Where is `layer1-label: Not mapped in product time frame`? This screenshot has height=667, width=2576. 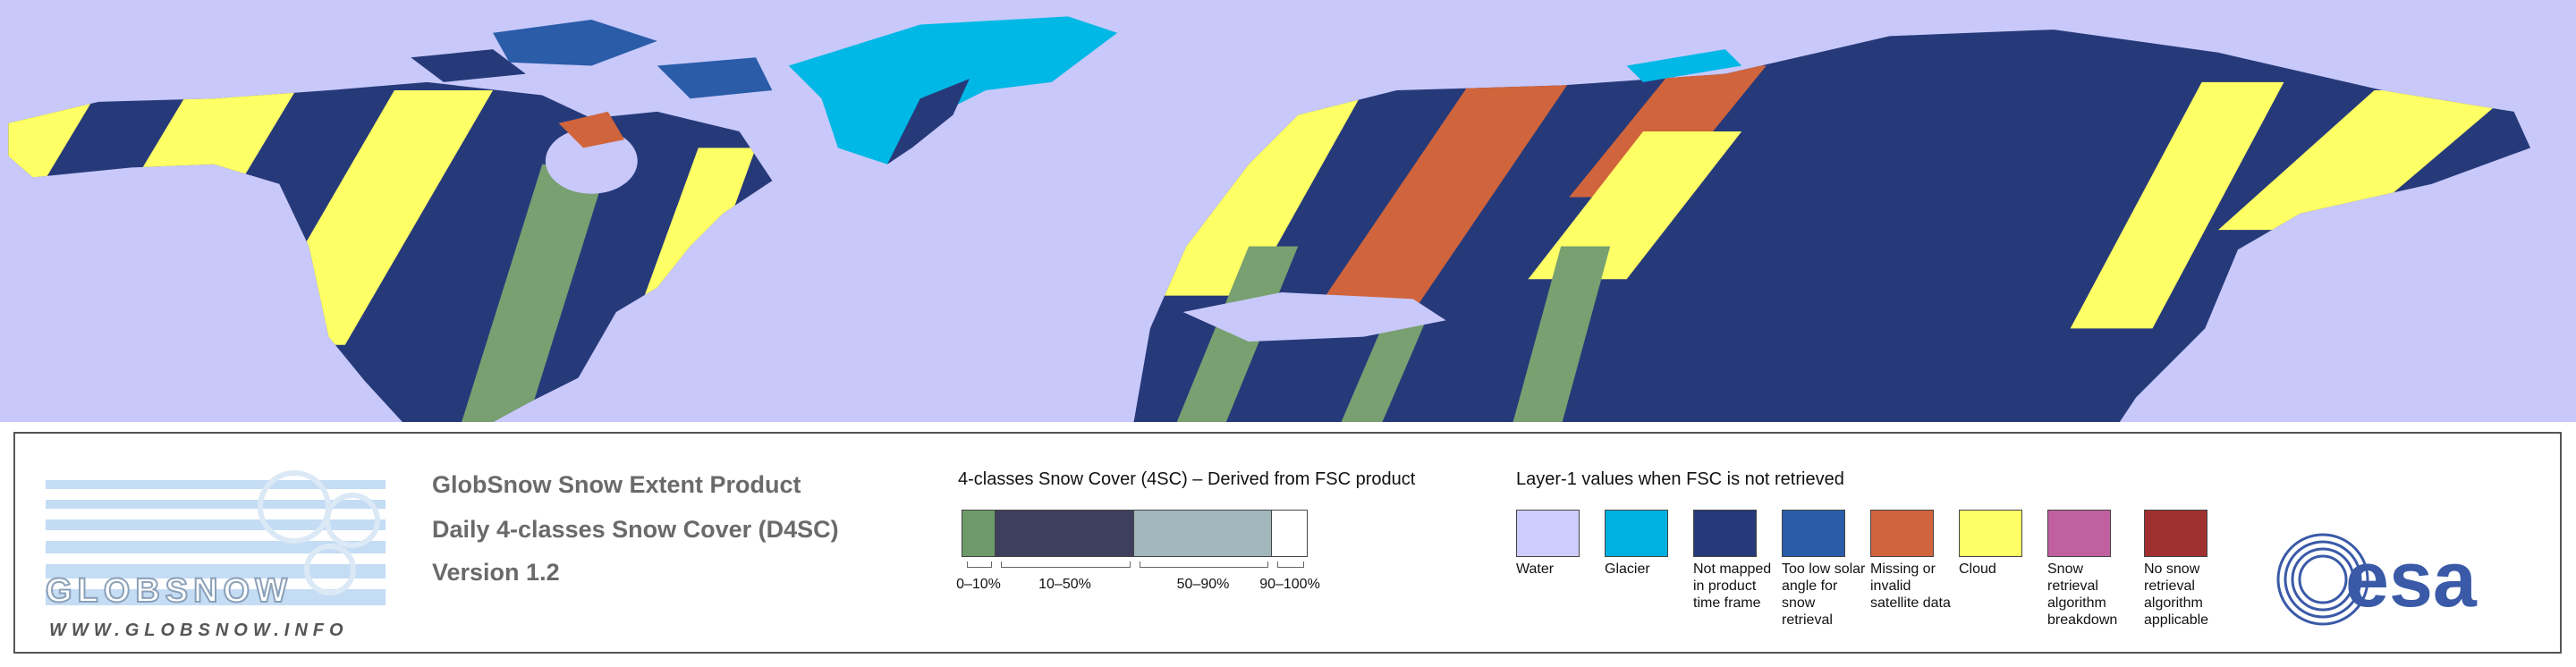 layer1-label: Not mapped in product time frame is located at coordinates (1732, 586).